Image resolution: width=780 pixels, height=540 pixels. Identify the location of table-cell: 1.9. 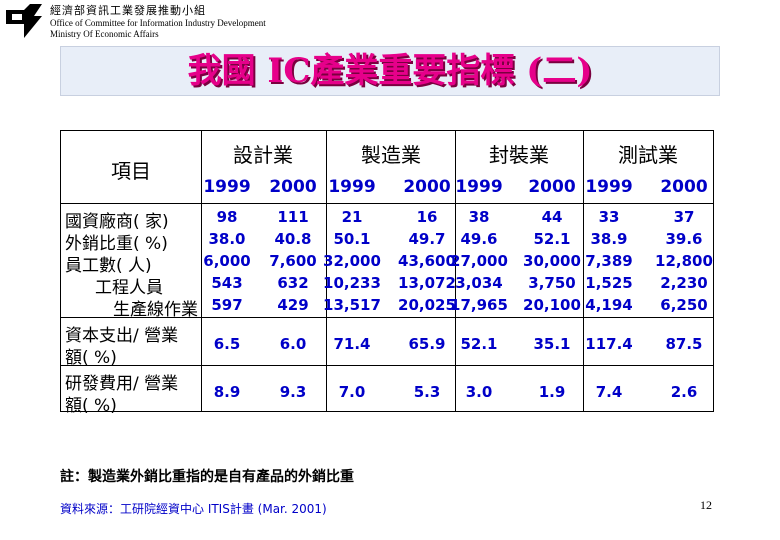
(552, 392).